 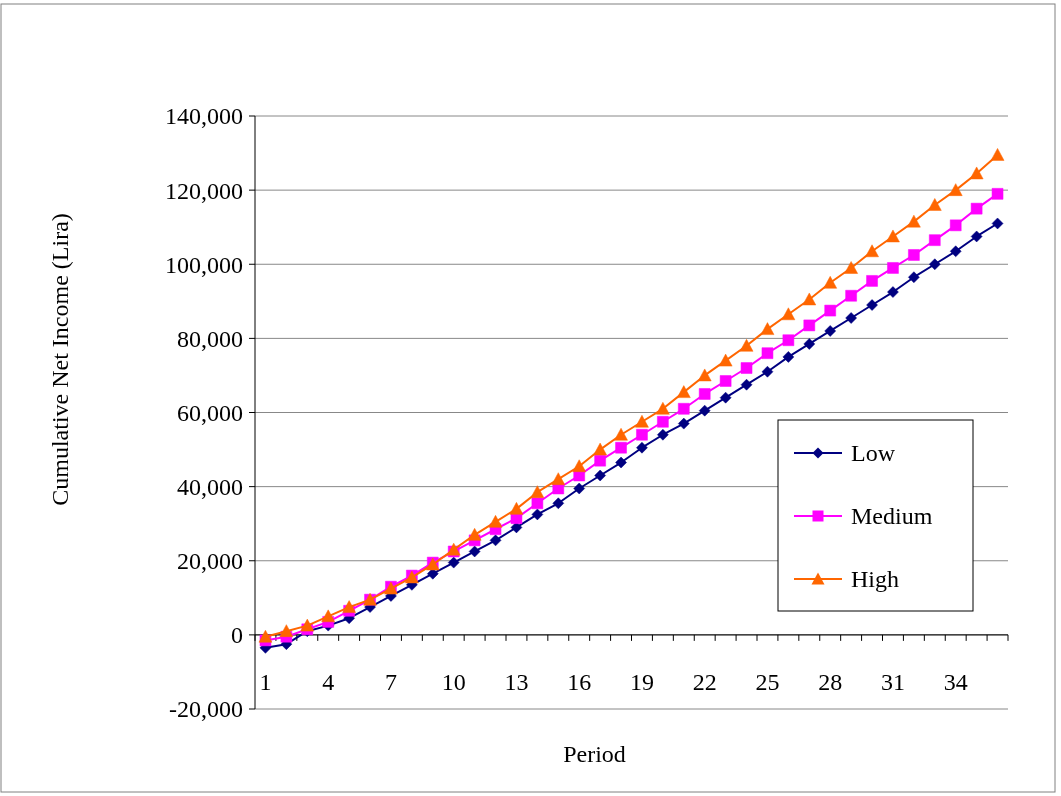 What do you see at coordinates (873, 453) in the screenshot?
I see `legend-label: Low` at bounding box center [873, 453].